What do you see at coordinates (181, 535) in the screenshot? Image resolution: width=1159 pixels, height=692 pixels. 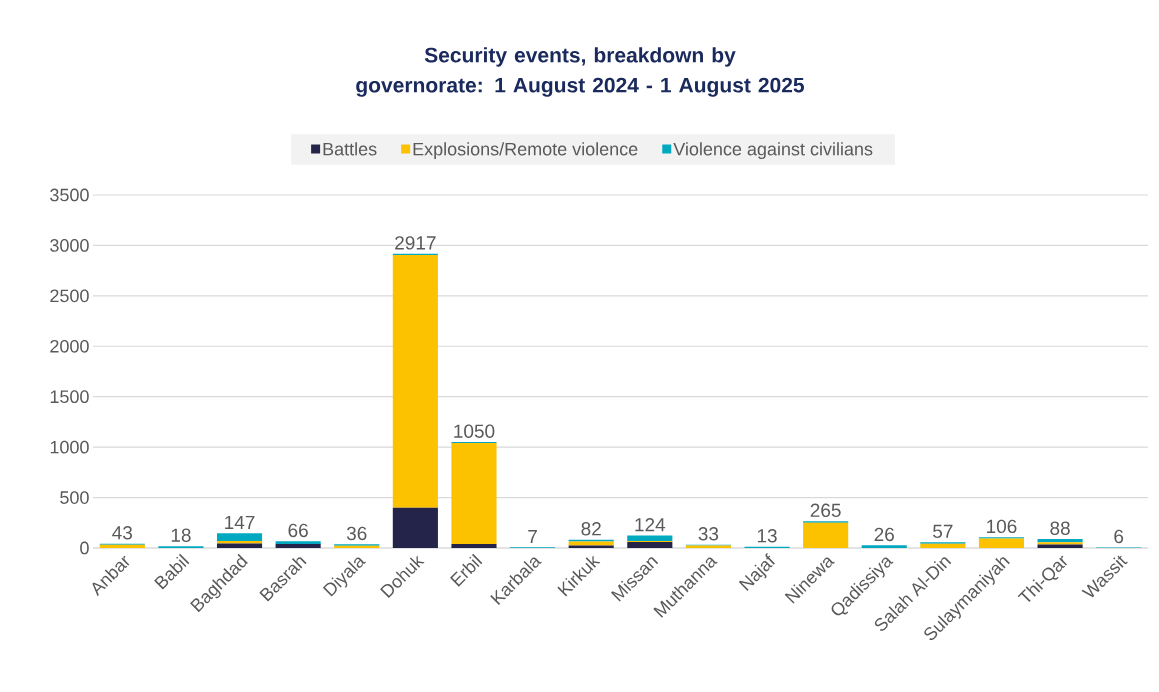 I see `total-label: 18` at bounding box center [181, 535].